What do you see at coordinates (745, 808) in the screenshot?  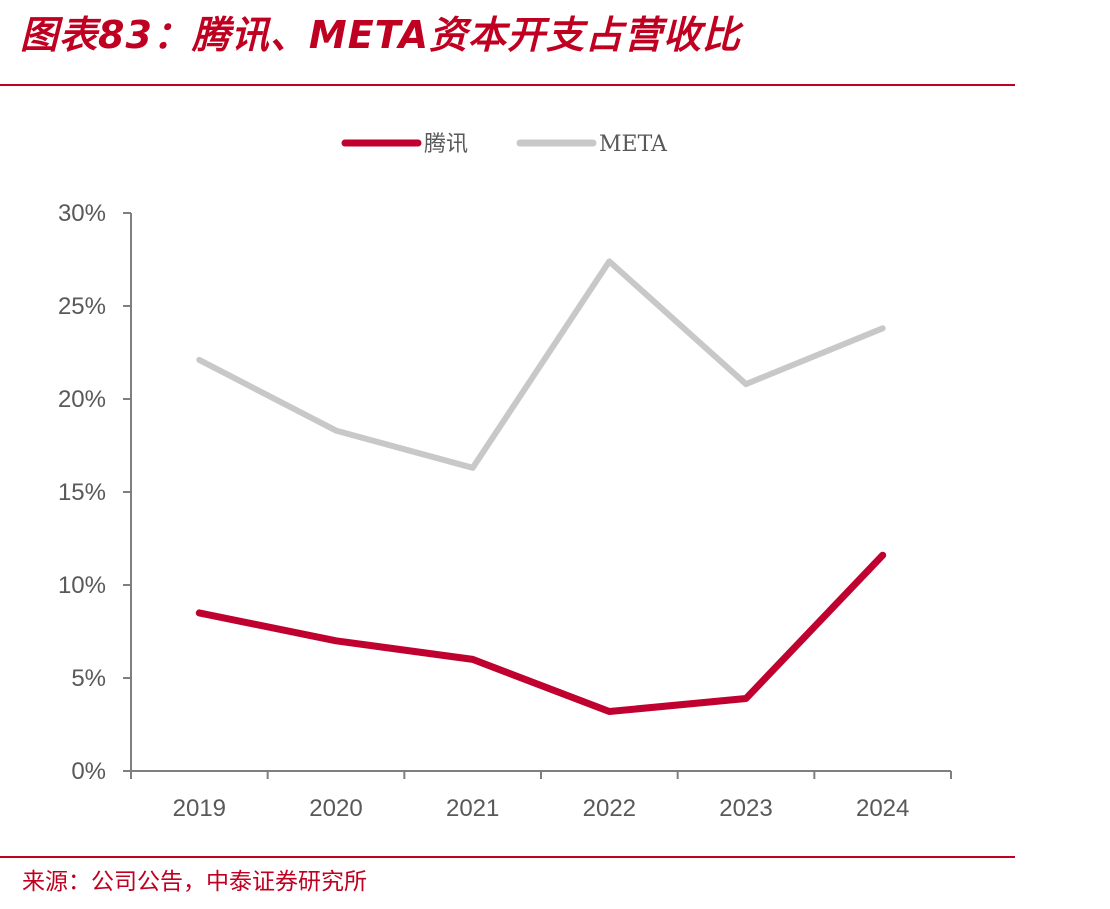 I see `x-tick-label: 2023` at bounding box center [745, 808].